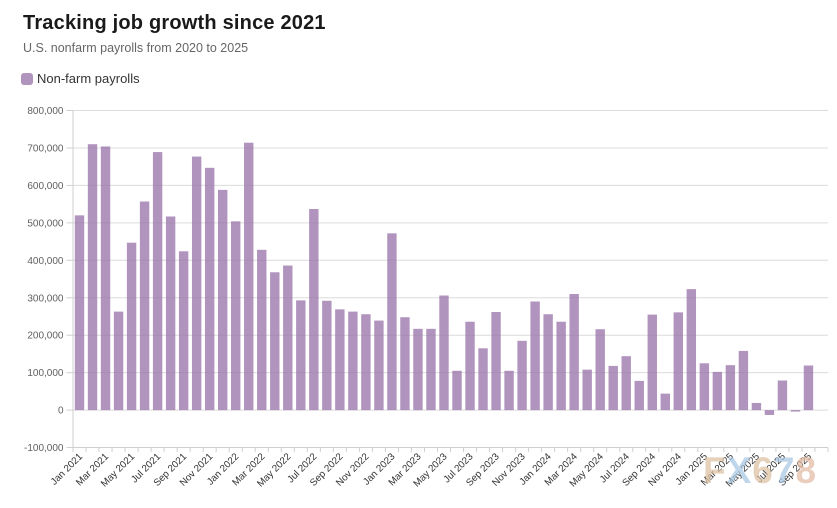 The height and width of the screenshot is (508, 837). Describe the element at coordinates (27, 78) in the screenshot. I see `legend-swatch-icon` at that location.